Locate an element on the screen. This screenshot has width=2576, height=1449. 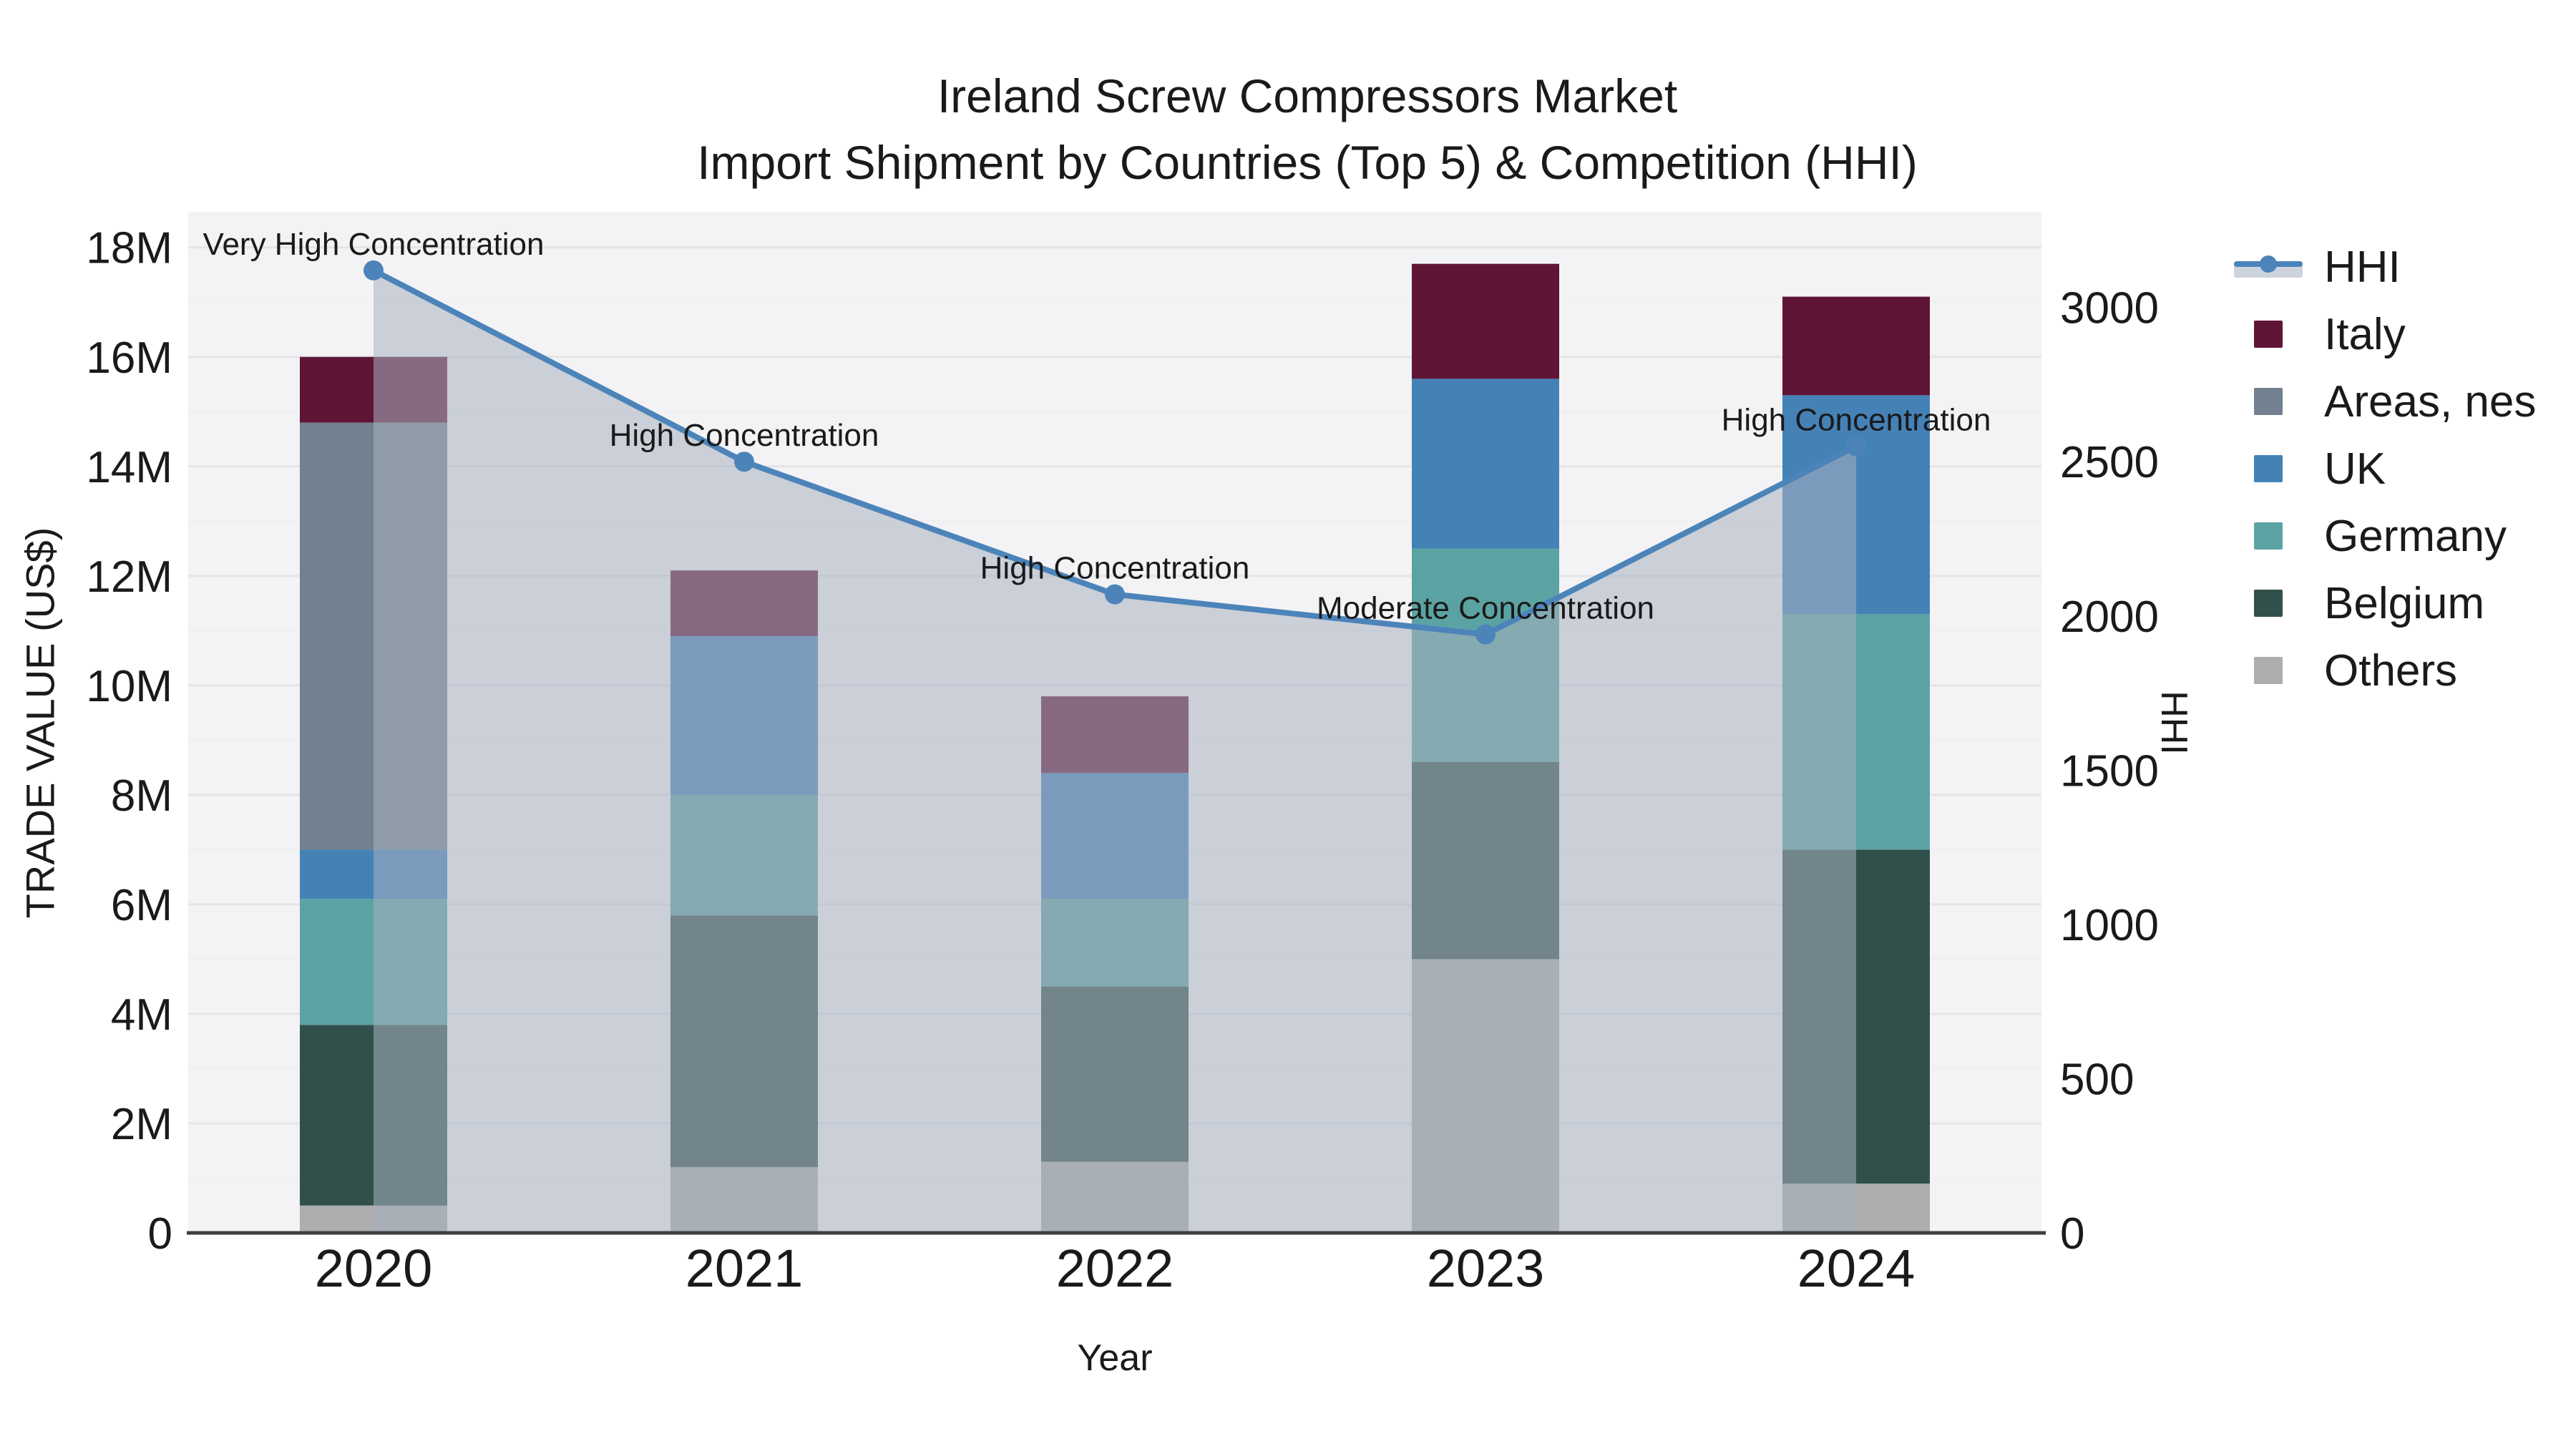
x-tick-2023: 2023 is located at coordinates (1486, 1268).